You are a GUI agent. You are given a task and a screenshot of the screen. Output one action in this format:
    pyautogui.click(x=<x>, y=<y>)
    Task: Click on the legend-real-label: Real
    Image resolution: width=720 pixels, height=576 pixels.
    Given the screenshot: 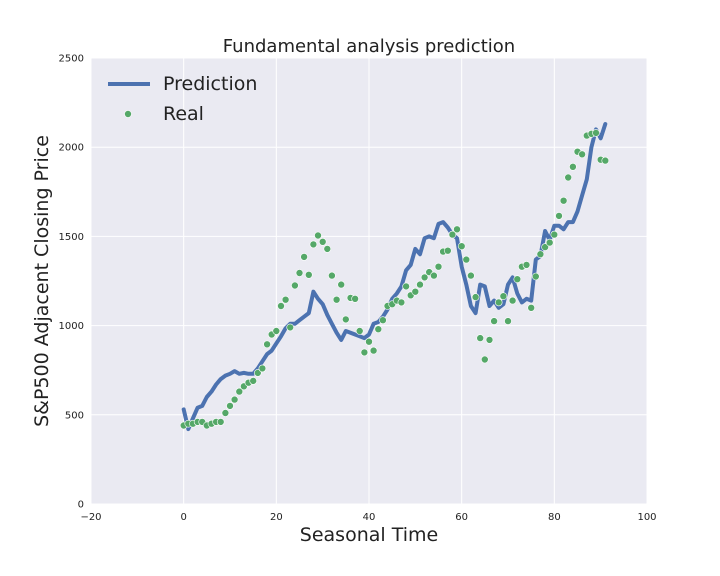 What is the action you would take?
    pyautogui.click(x=183, y=114)
    